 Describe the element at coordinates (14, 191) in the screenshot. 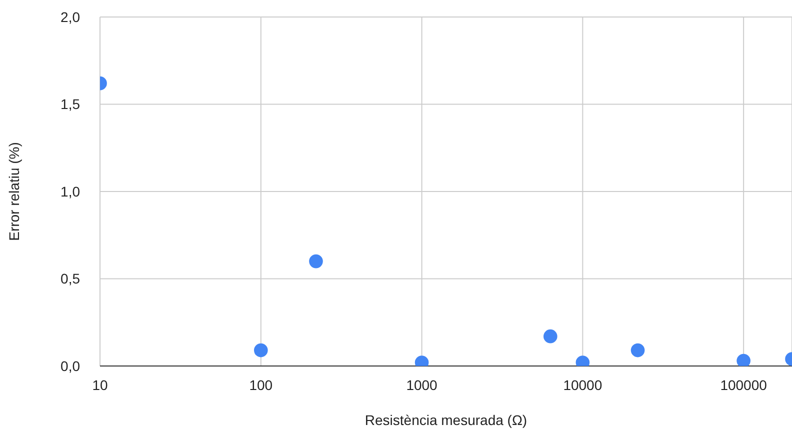

I see `y-axis-title: Error relatiu (%)` at that location.